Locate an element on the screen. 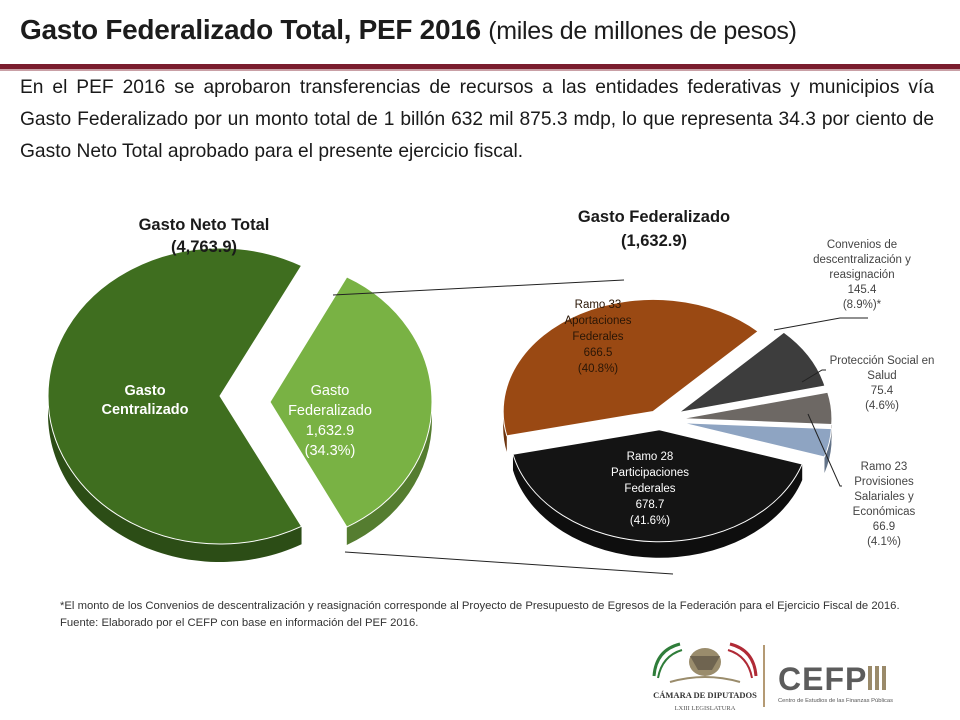 The height and width of the screenshot is (720, 960). slice-convenios is located at coordinates (752, 372).